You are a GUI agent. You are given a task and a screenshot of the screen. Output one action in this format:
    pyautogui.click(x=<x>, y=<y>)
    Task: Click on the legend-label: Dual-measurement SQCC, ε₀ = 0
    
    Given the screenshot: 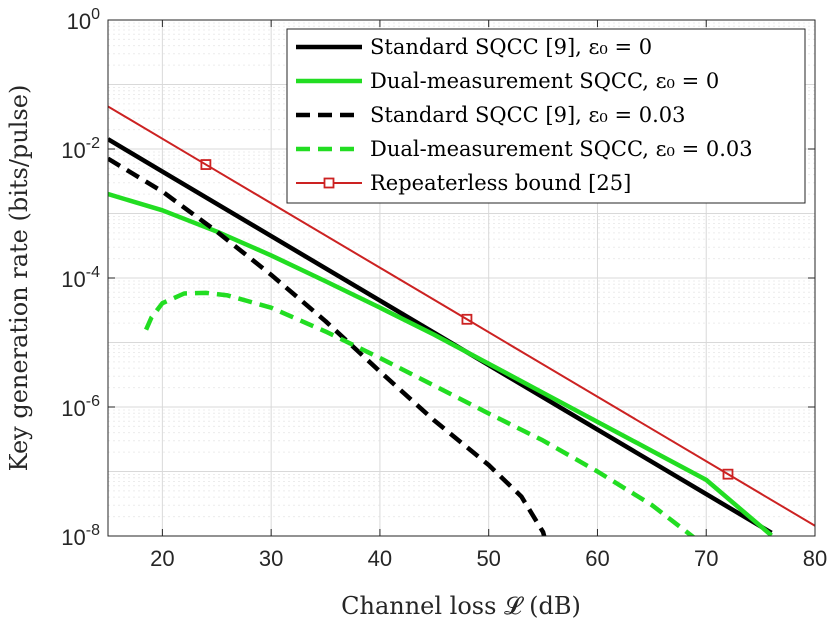 What is the action you would take?
    pyautogui.click(x=544, y=81)
    